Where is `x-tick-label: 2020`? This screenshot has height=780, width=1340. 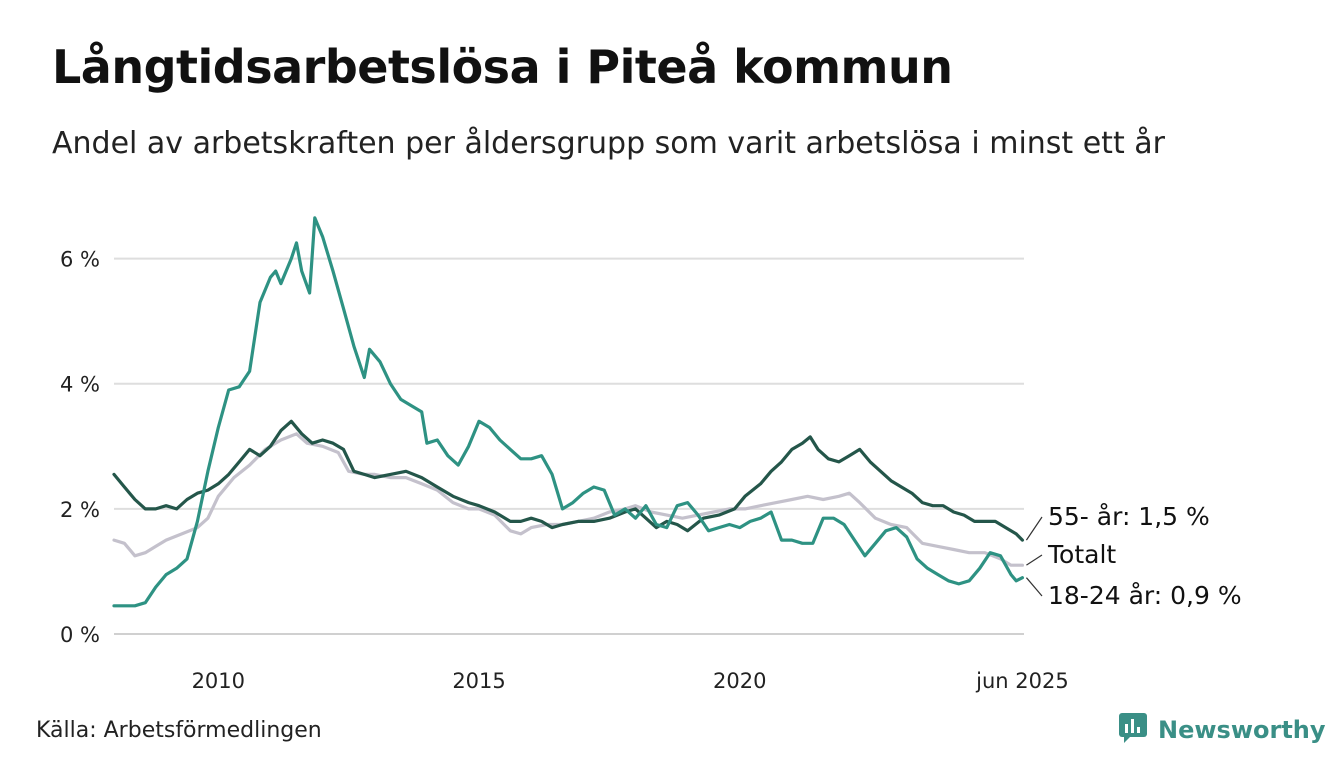
x-tick-label: 2020 is located at coordinates (739, 681).